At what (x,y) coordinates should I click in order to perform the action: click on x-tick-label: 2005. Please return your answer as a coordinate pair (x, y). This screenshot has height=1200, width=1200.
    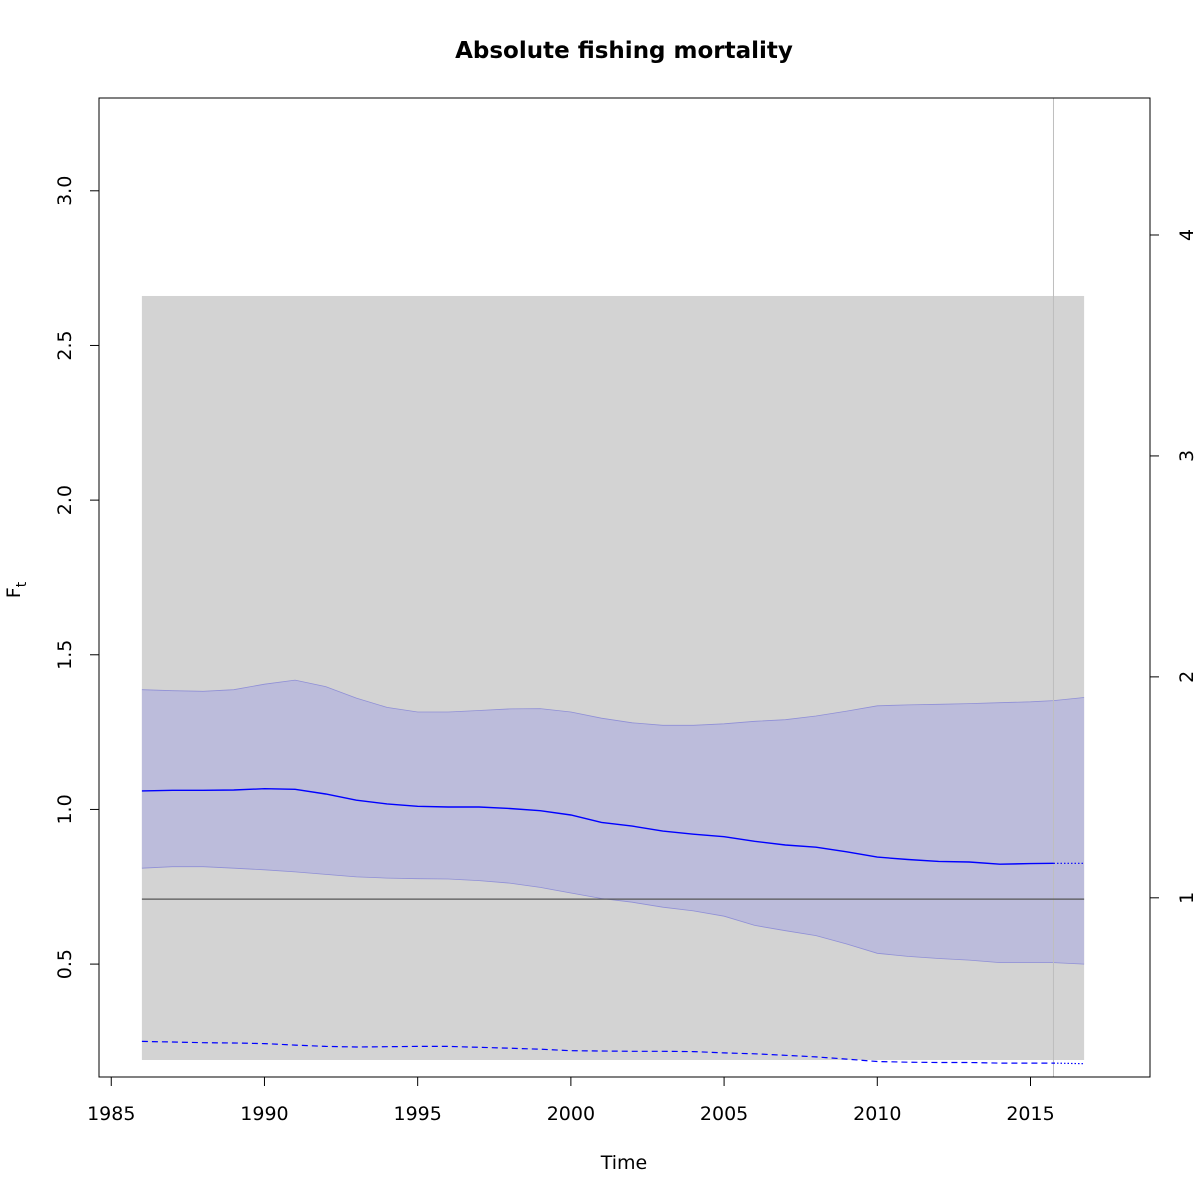
    Looking at the image, I should click on (724, 1114).